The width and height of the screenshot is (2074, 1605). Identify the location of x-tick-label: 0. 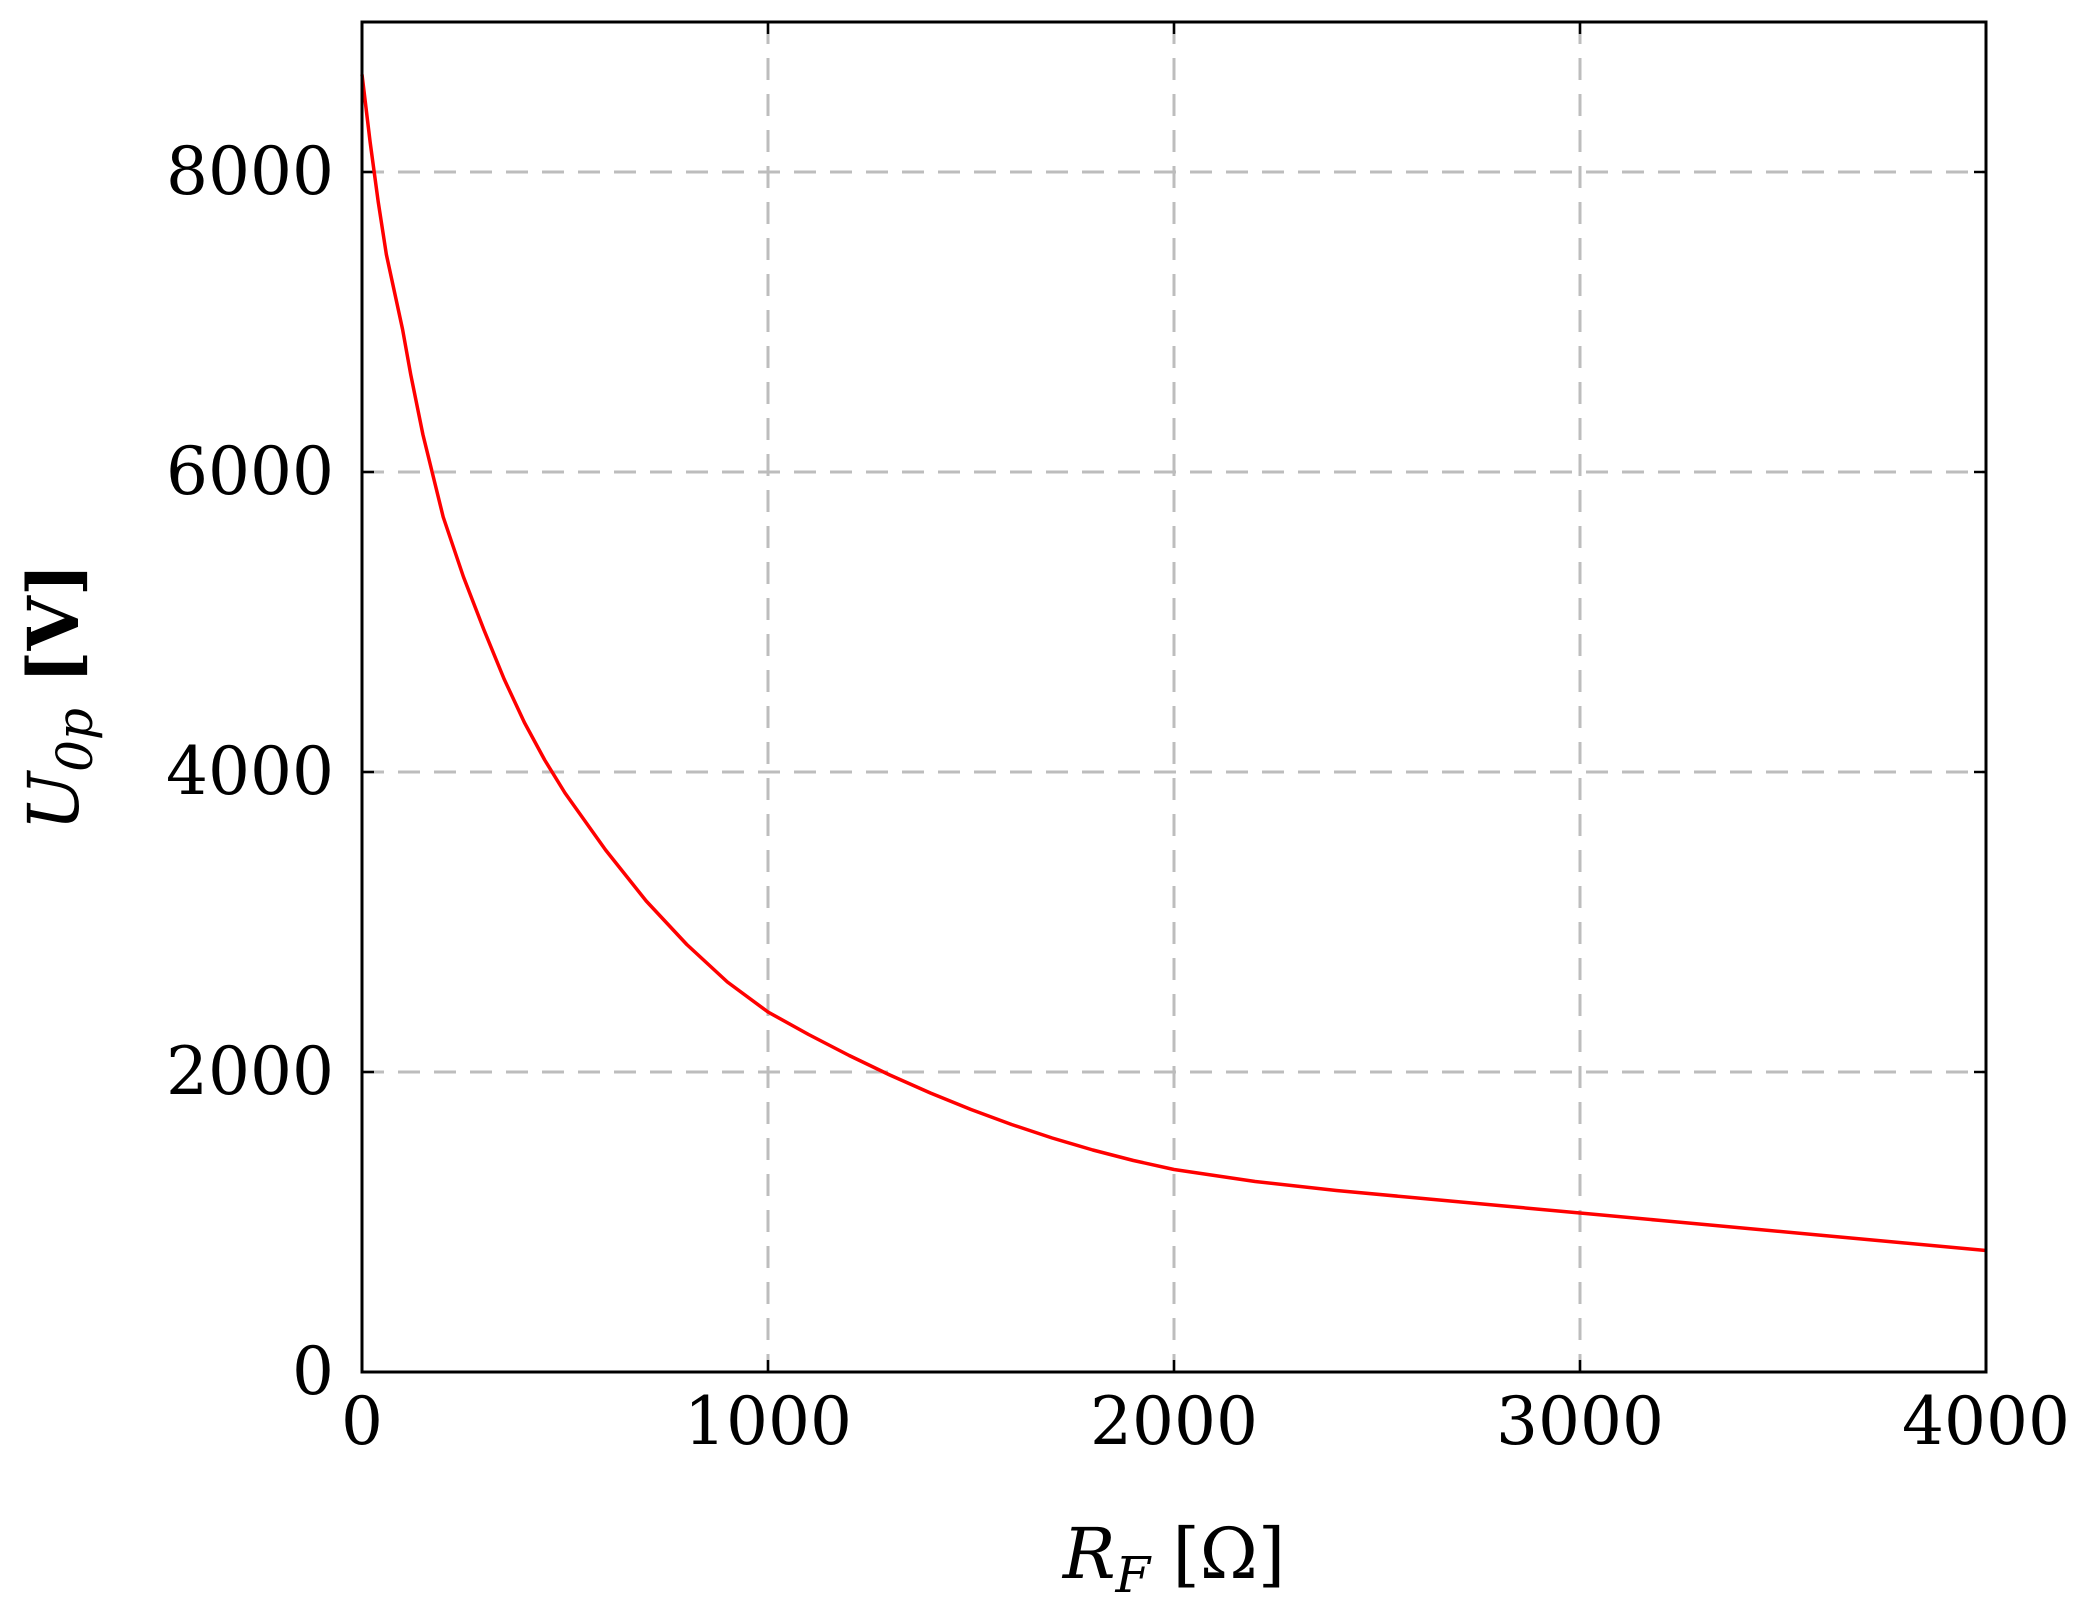
(362, 1421).